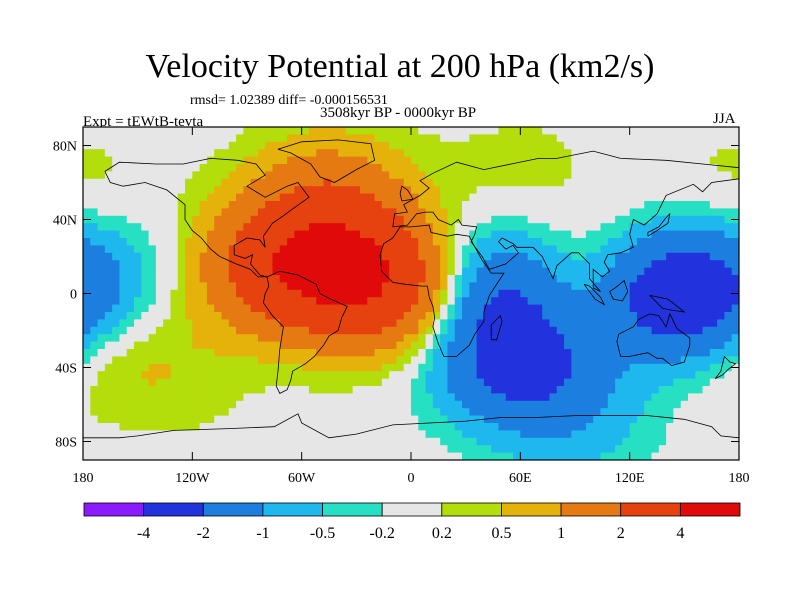 This screenshot has width=800, height=600. Describe the element at coordinates (143, 533) in the screenshot. I see `colorbar-label: -4` at that location.